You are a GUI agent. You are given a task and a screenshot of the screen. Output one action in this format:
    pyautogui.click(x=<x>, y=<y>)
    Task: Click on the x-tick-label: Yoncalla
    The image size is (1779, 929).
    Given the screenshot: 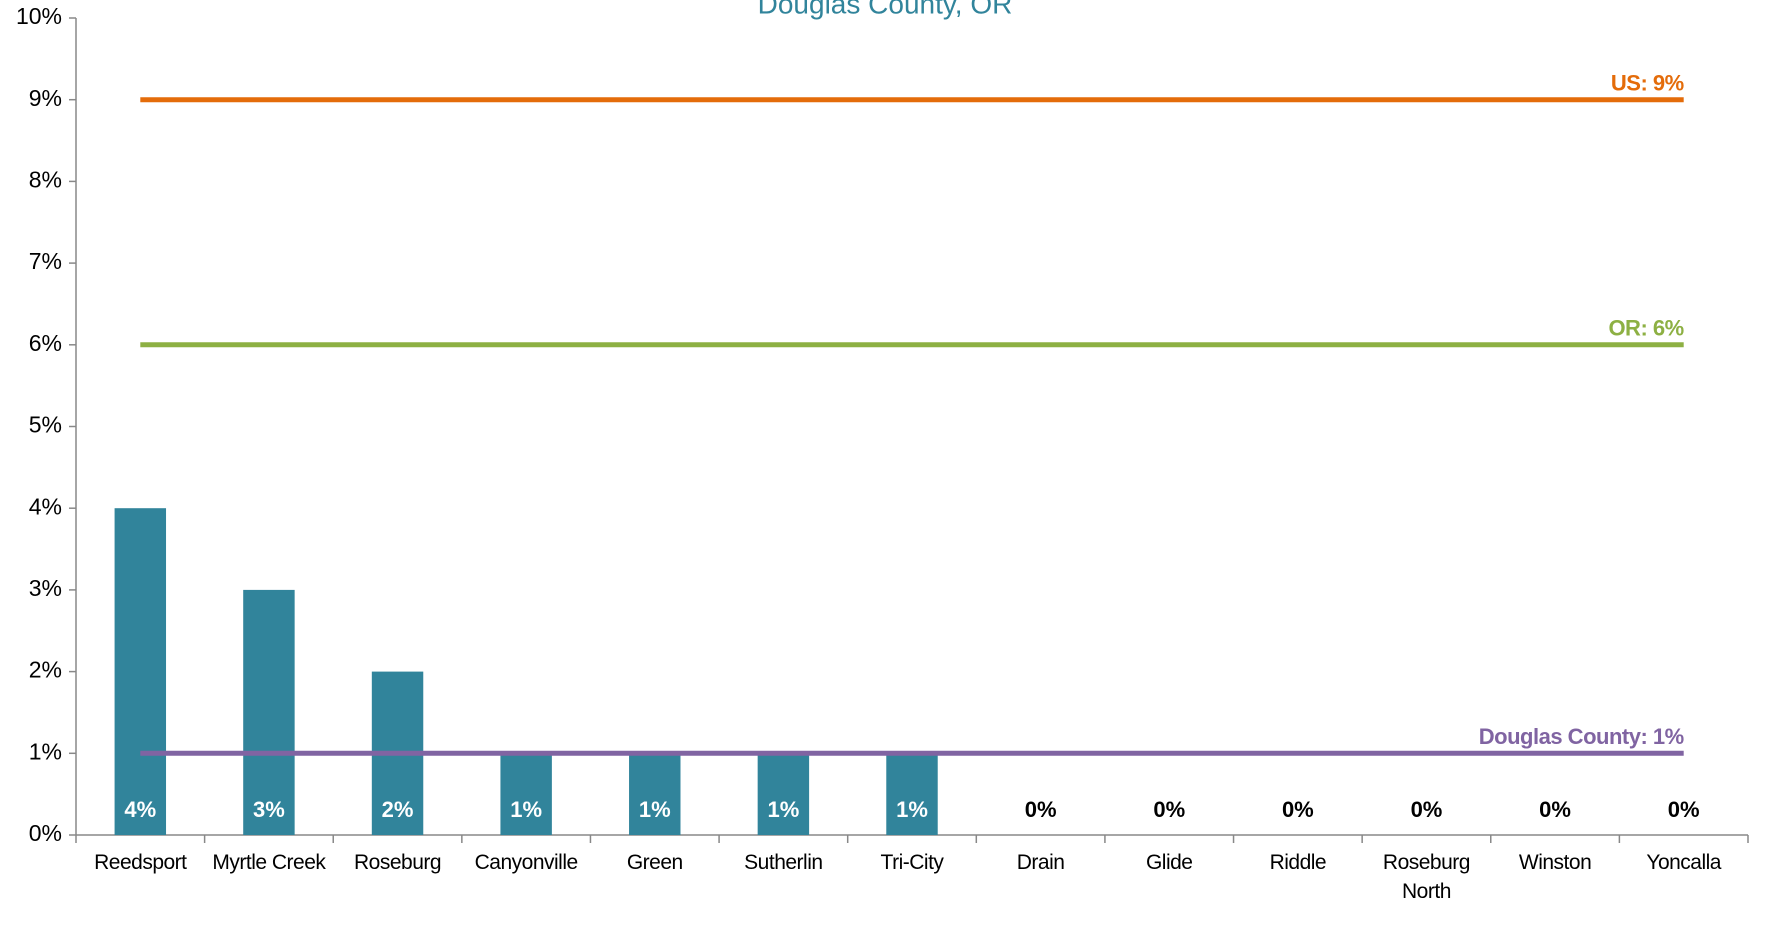 What is the action you would take?
    pyautogui.click(x=1683, y=862)
    